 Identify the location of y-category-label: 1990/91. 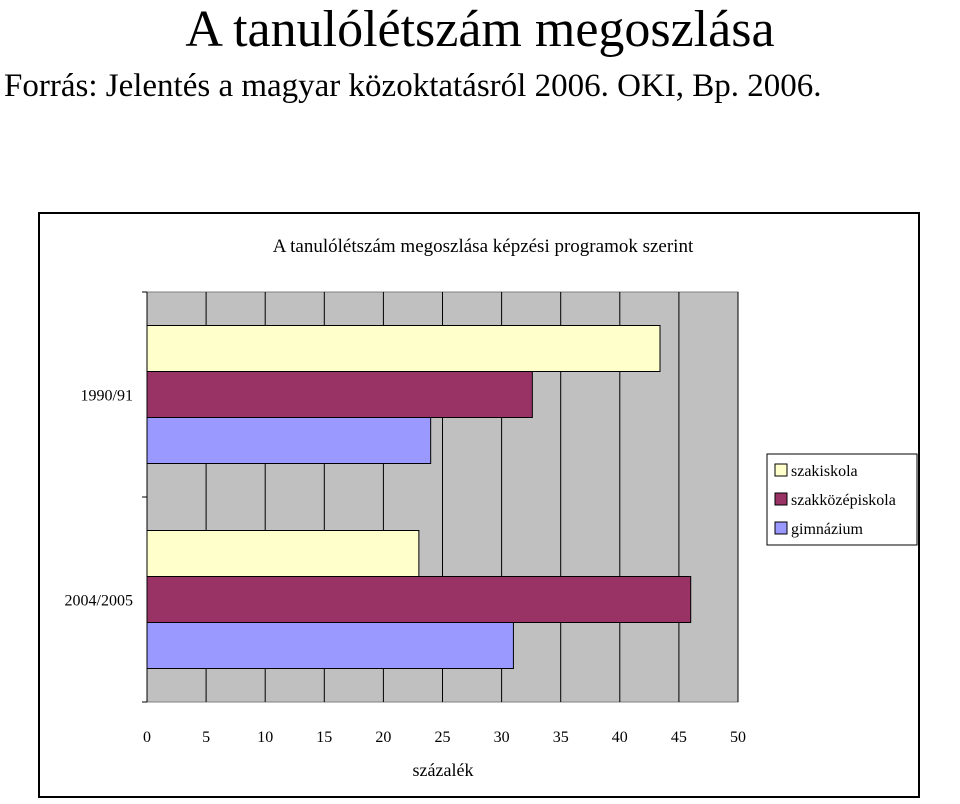
(107, 396).